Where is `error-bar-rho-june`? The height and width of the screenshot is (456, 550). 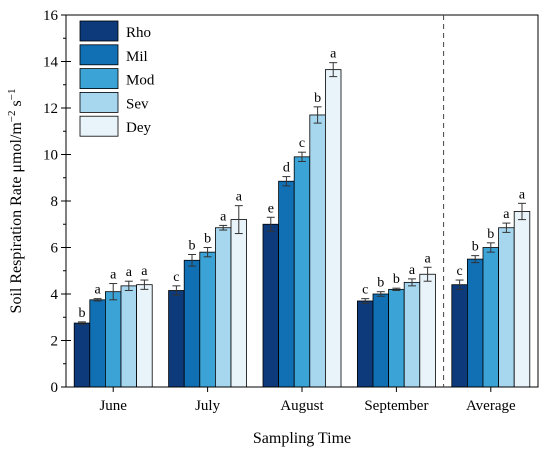
error-bar-rho-june is located at coordinates (82, 323).